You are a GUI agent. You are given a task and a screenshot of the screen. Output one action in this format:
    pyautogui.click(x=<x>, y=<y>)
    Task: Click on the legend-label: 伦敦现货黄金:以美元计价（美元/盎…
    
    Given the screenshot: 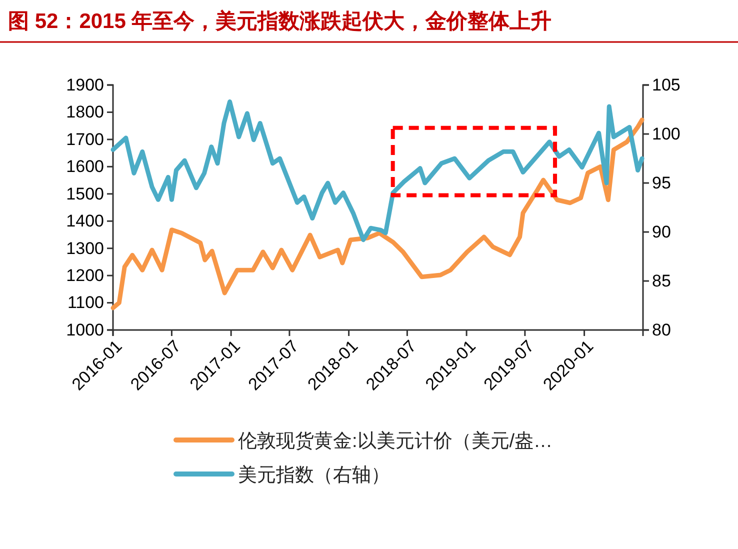 What is the action you would take?
    pyautogui.click(x=395, y=441)
    